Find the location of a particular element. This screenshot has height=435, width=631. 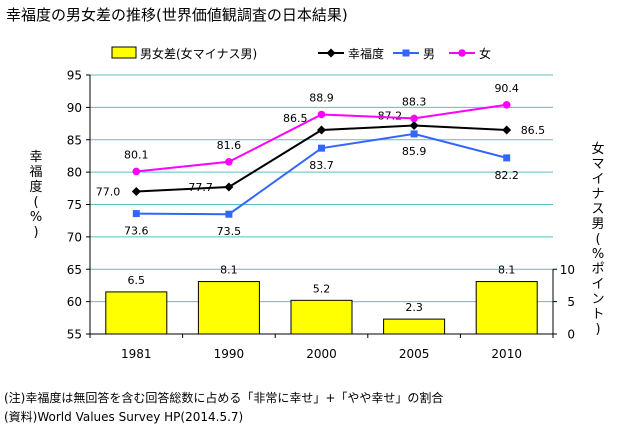

y2-tick-label: 10 is located at coordinates (567, 270).